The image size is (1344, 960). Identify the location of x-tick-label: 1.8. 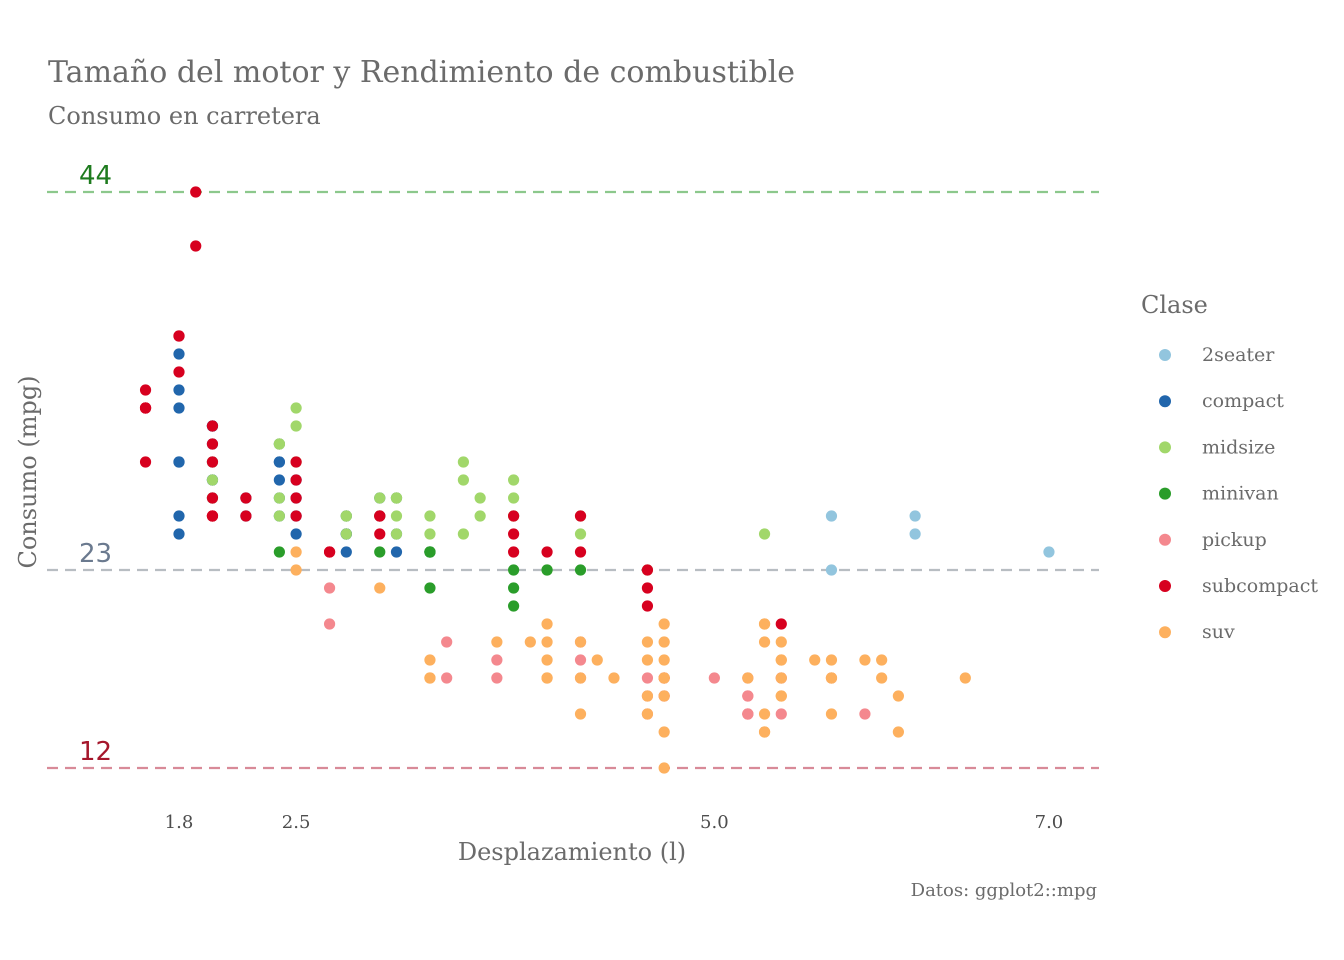
(179, 822).